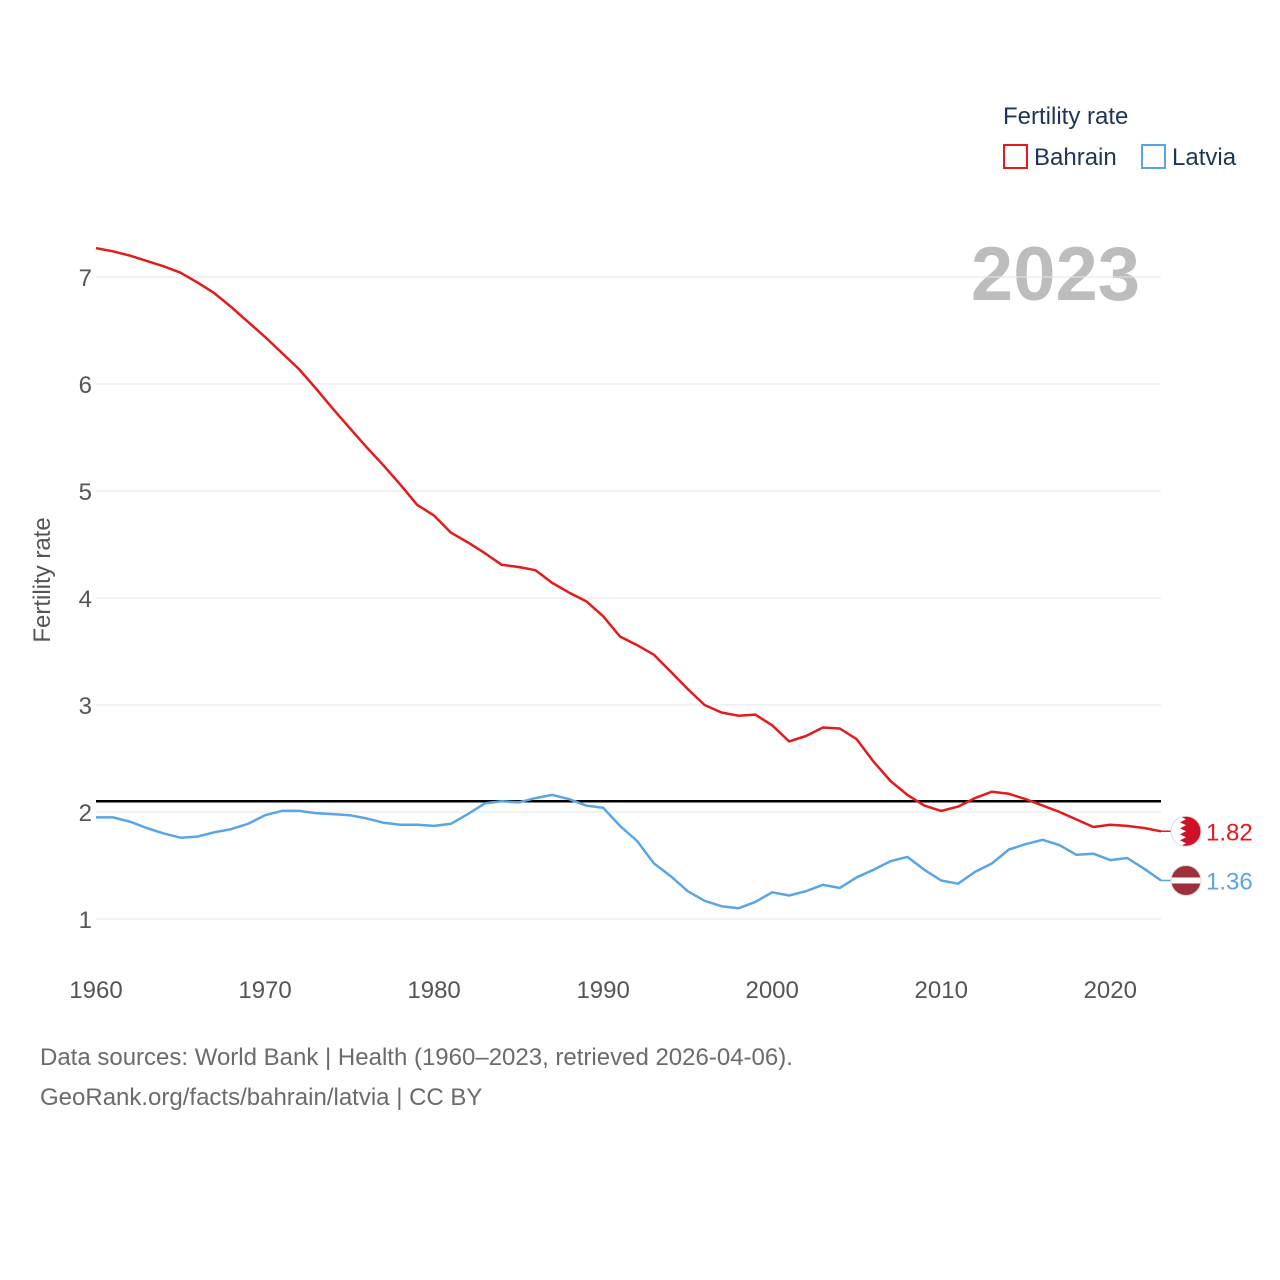  I want to click on legend-label-bahrain: Bahrain, so click(1075, 157).